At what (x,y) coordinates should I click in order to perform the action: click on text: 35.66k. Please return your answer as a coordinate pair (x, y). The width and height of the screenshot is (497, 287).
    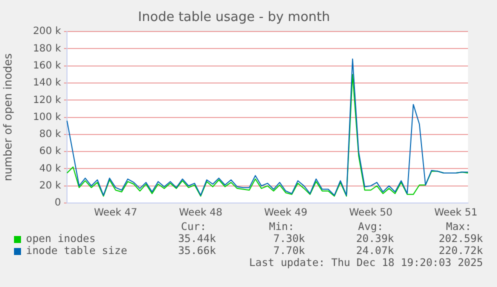
    Looking at the image, I should click on (197, 251).